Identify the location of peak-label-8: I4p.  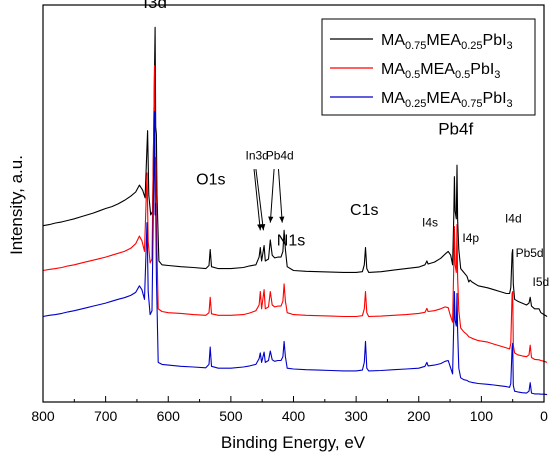
(470, 238).